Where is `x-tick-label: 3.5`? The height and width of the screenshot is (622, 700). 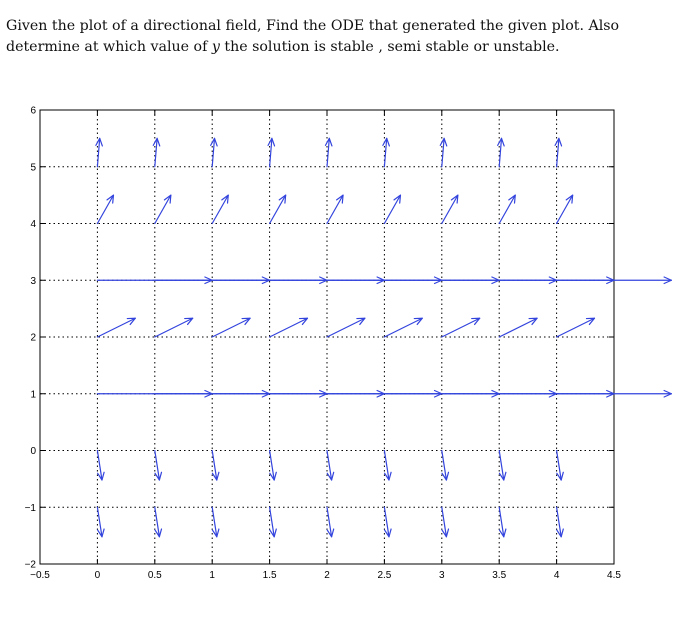
x-tick-label: 3.5 is located at coordinates (499, 575).